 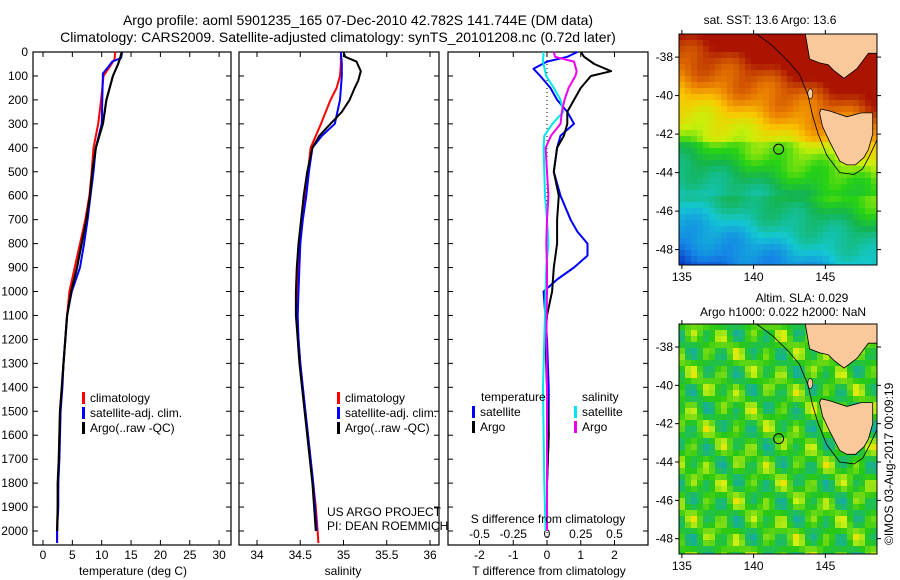 What do you see at coordinates (384, 512) in the screenshot?
I see `project-annotation: US ARGO PROJECT` at bounding box center [384, 512].